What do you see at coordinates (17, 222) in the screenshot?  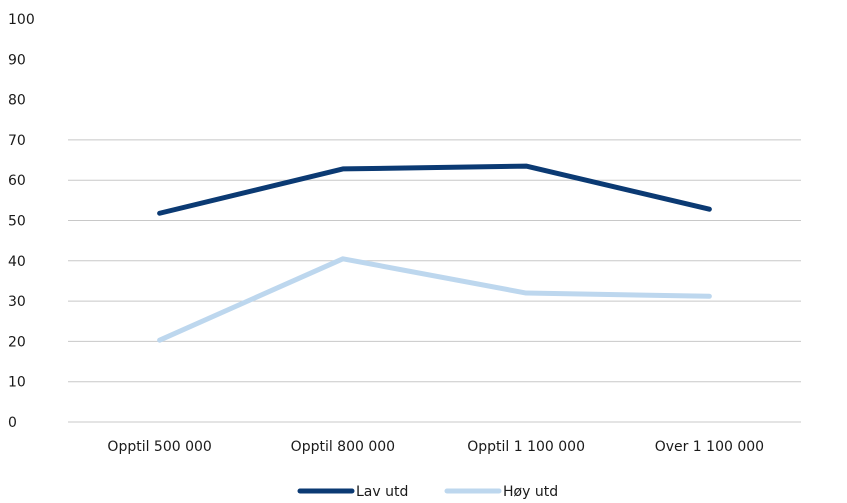 I see `y-tick-label: 50` at bounding box center [17, 222].